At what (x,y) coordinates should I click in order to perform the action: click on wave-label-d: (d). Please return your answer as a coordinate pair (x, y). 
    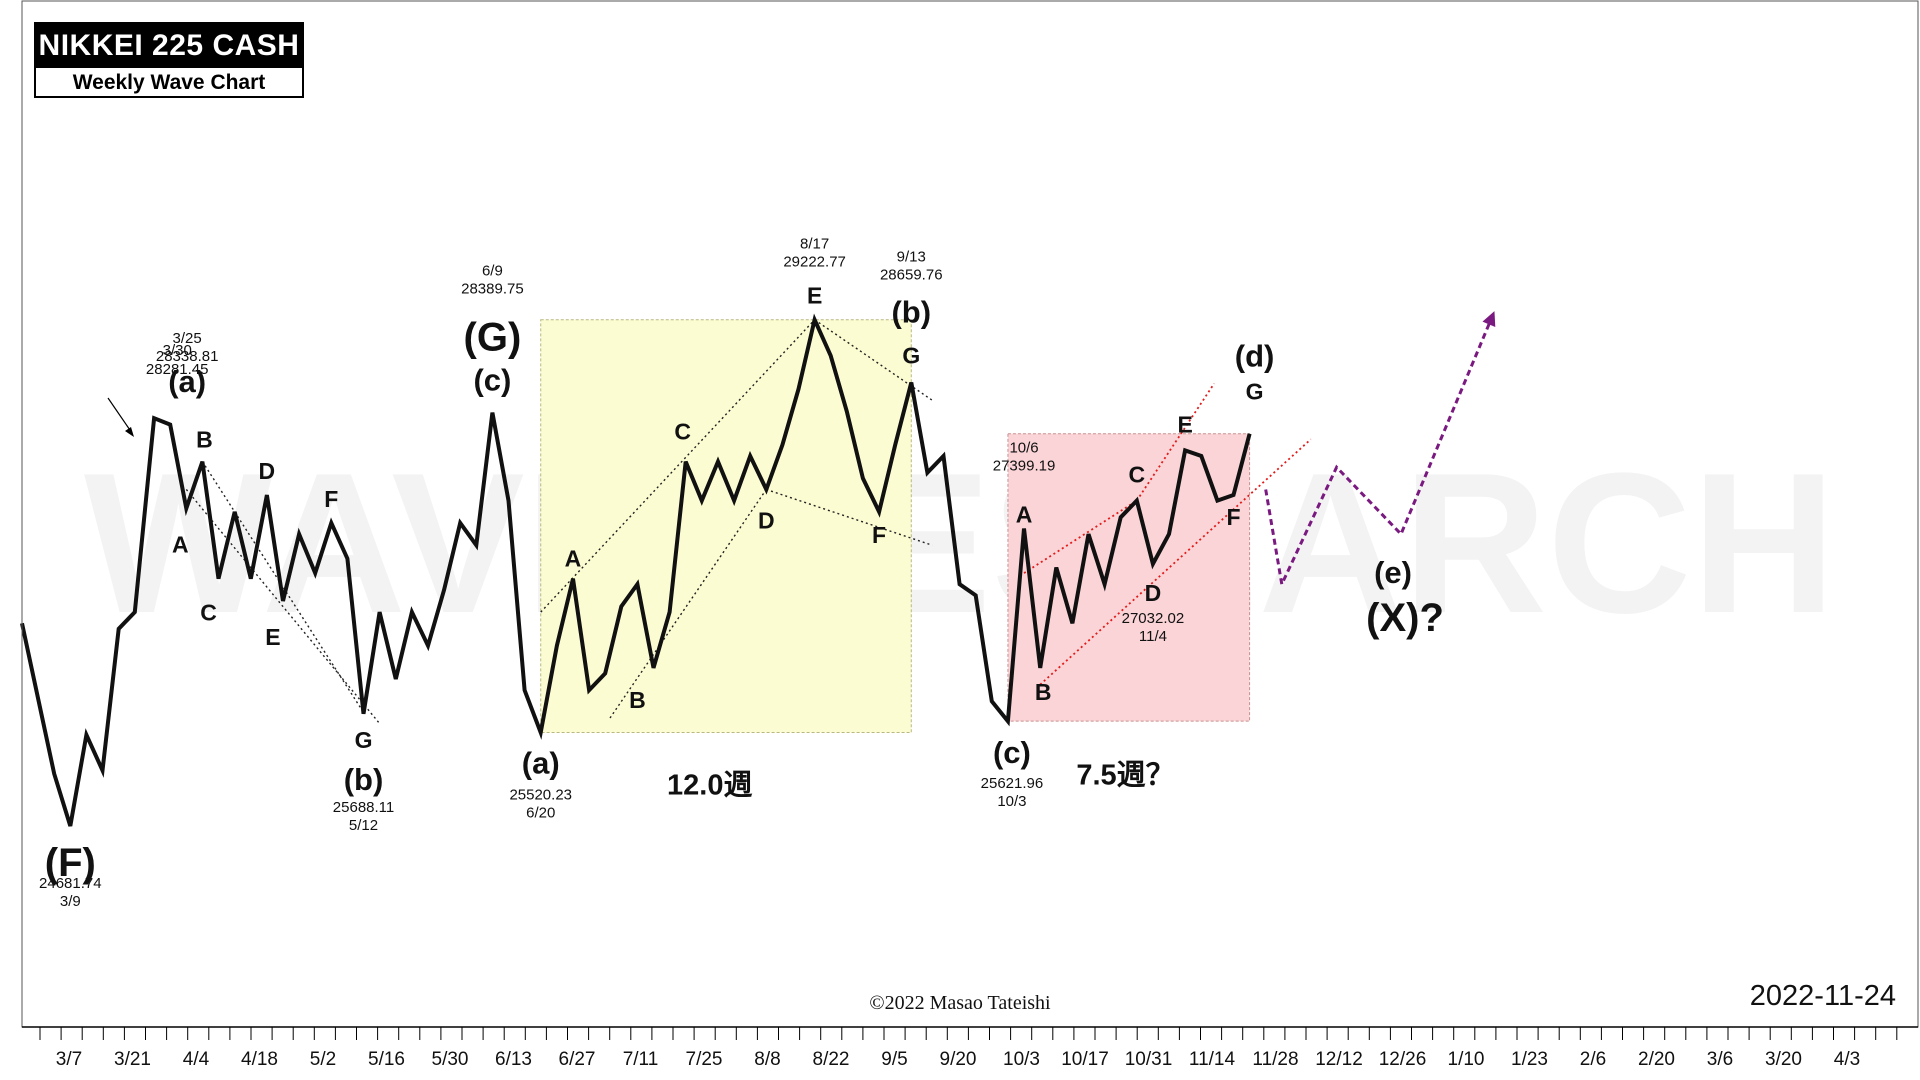
    Looking at the image, I should click on (1255, 356).